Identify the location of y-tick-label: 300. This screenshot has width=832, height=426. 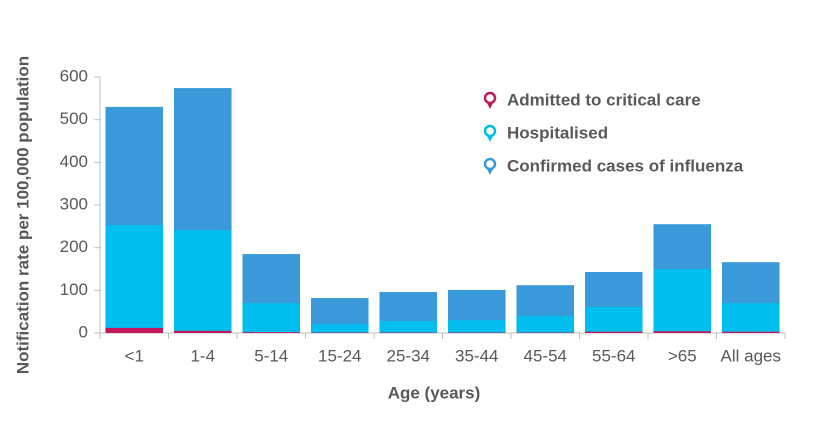
(74, 203).